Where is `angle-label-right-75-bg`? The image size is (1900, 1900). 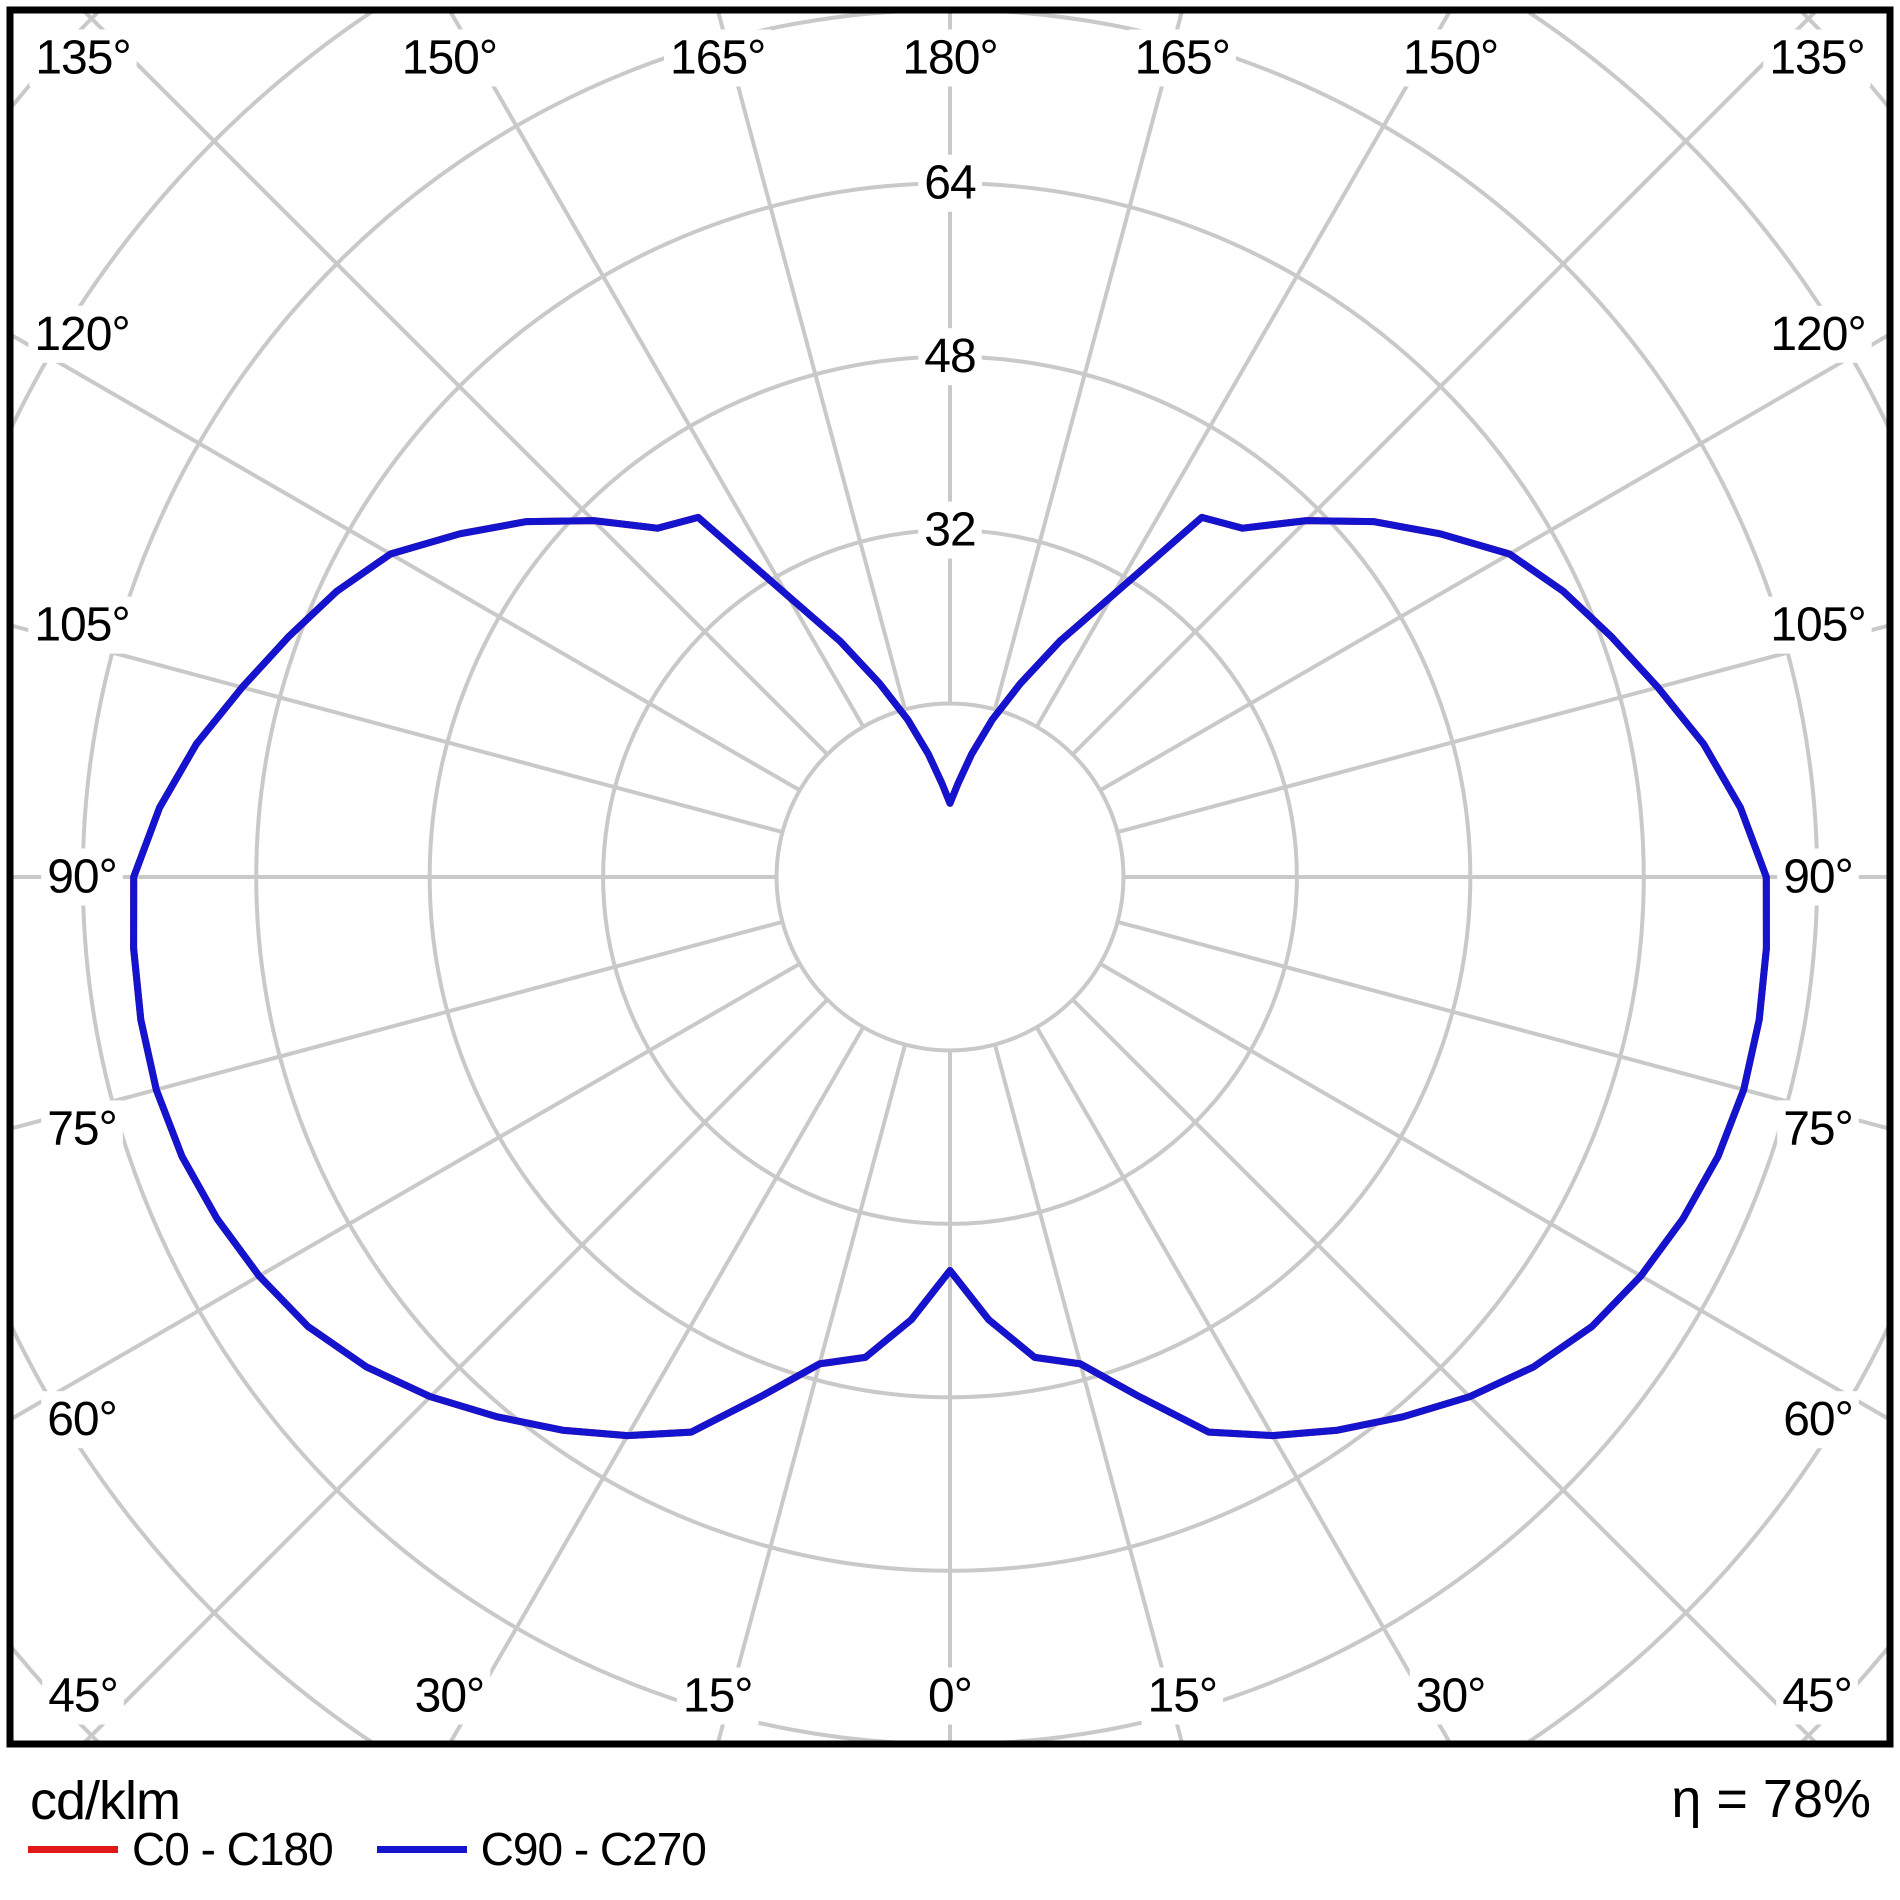
angle-label-right-75-bg is located at coordinates (1818, 1129).